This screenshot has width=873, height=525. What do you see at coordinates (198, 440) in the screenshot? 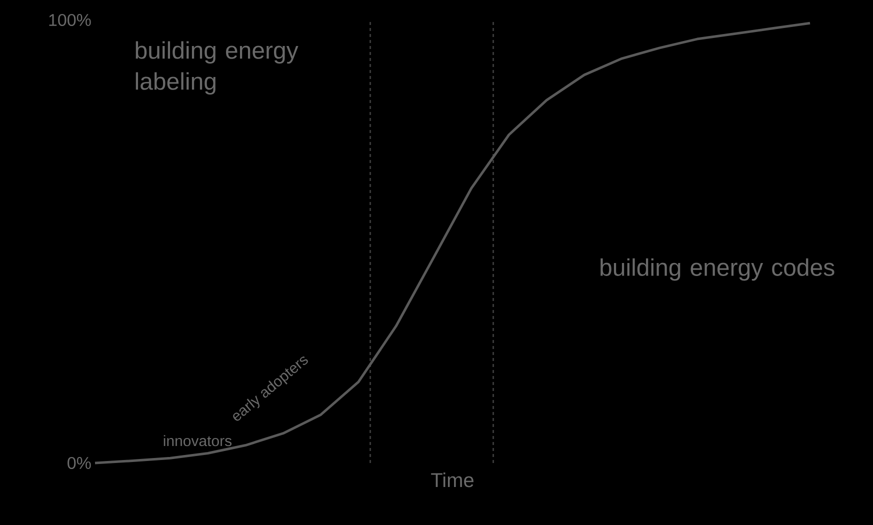
I see `annotation: innovators` at bounding box center [198, 440].